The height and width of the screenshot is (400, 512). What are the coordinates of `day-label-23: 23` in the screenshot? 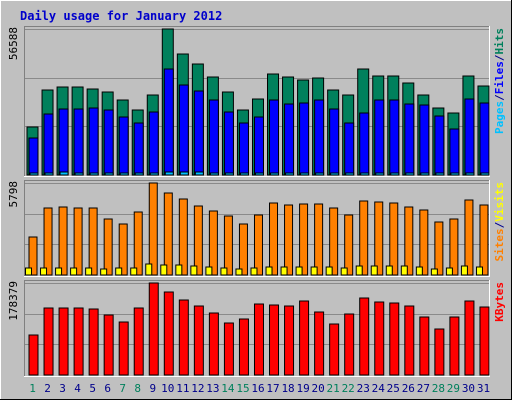 It's located at (363, 388).